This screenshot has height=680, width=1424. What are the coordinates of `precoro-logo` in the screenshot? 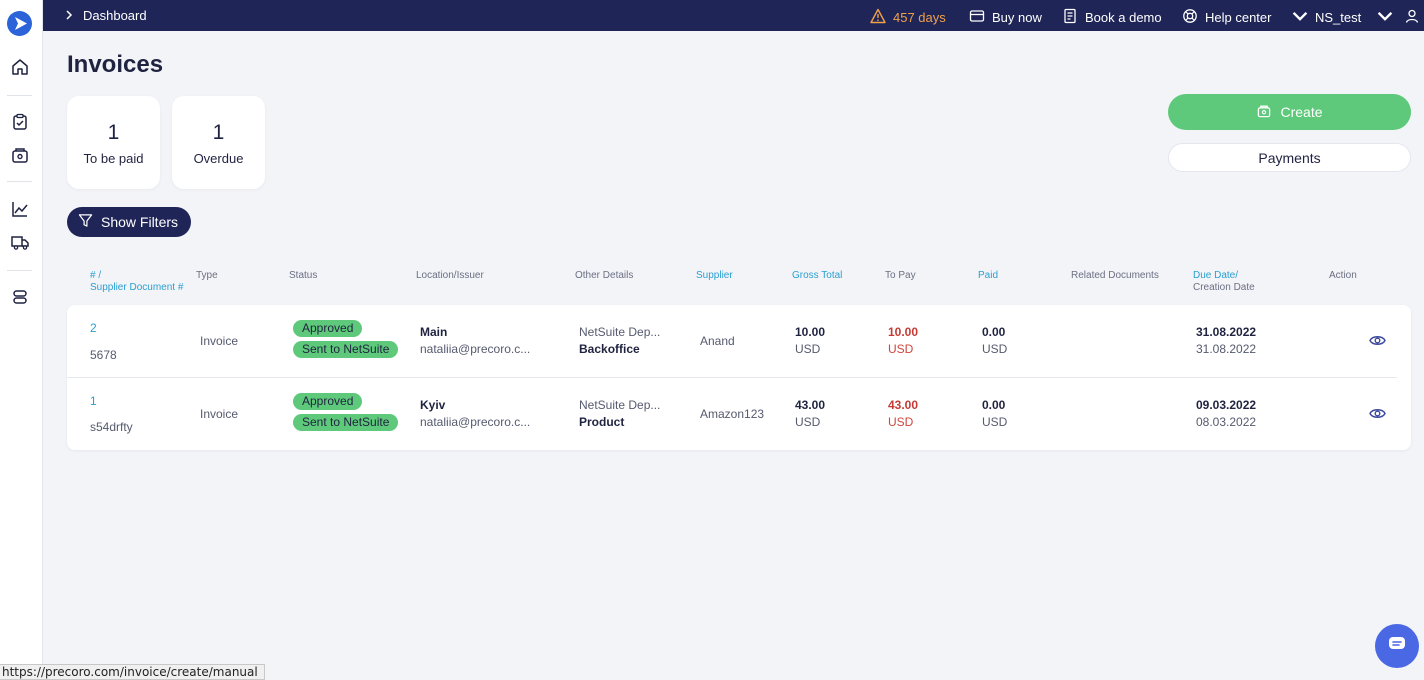 It's located at (19, 23).